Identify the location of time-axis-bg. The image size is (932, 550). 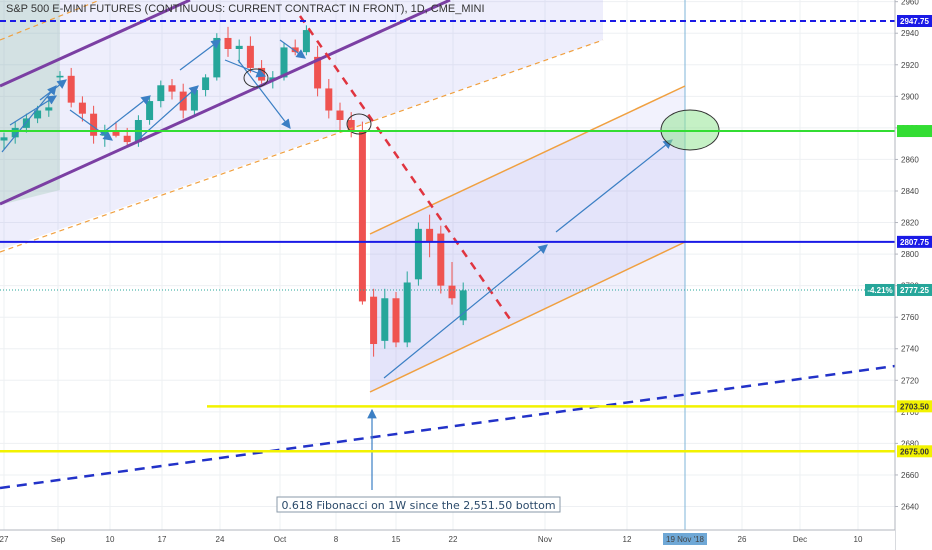
(447, 540).